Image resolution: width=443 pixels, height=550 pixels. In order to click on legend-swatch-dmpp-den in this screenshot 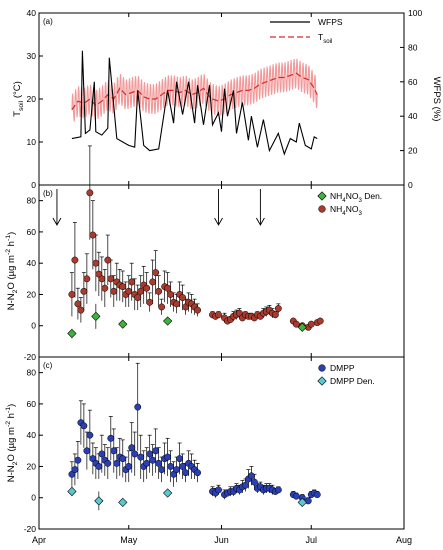, I will do `click(322, 381)`.